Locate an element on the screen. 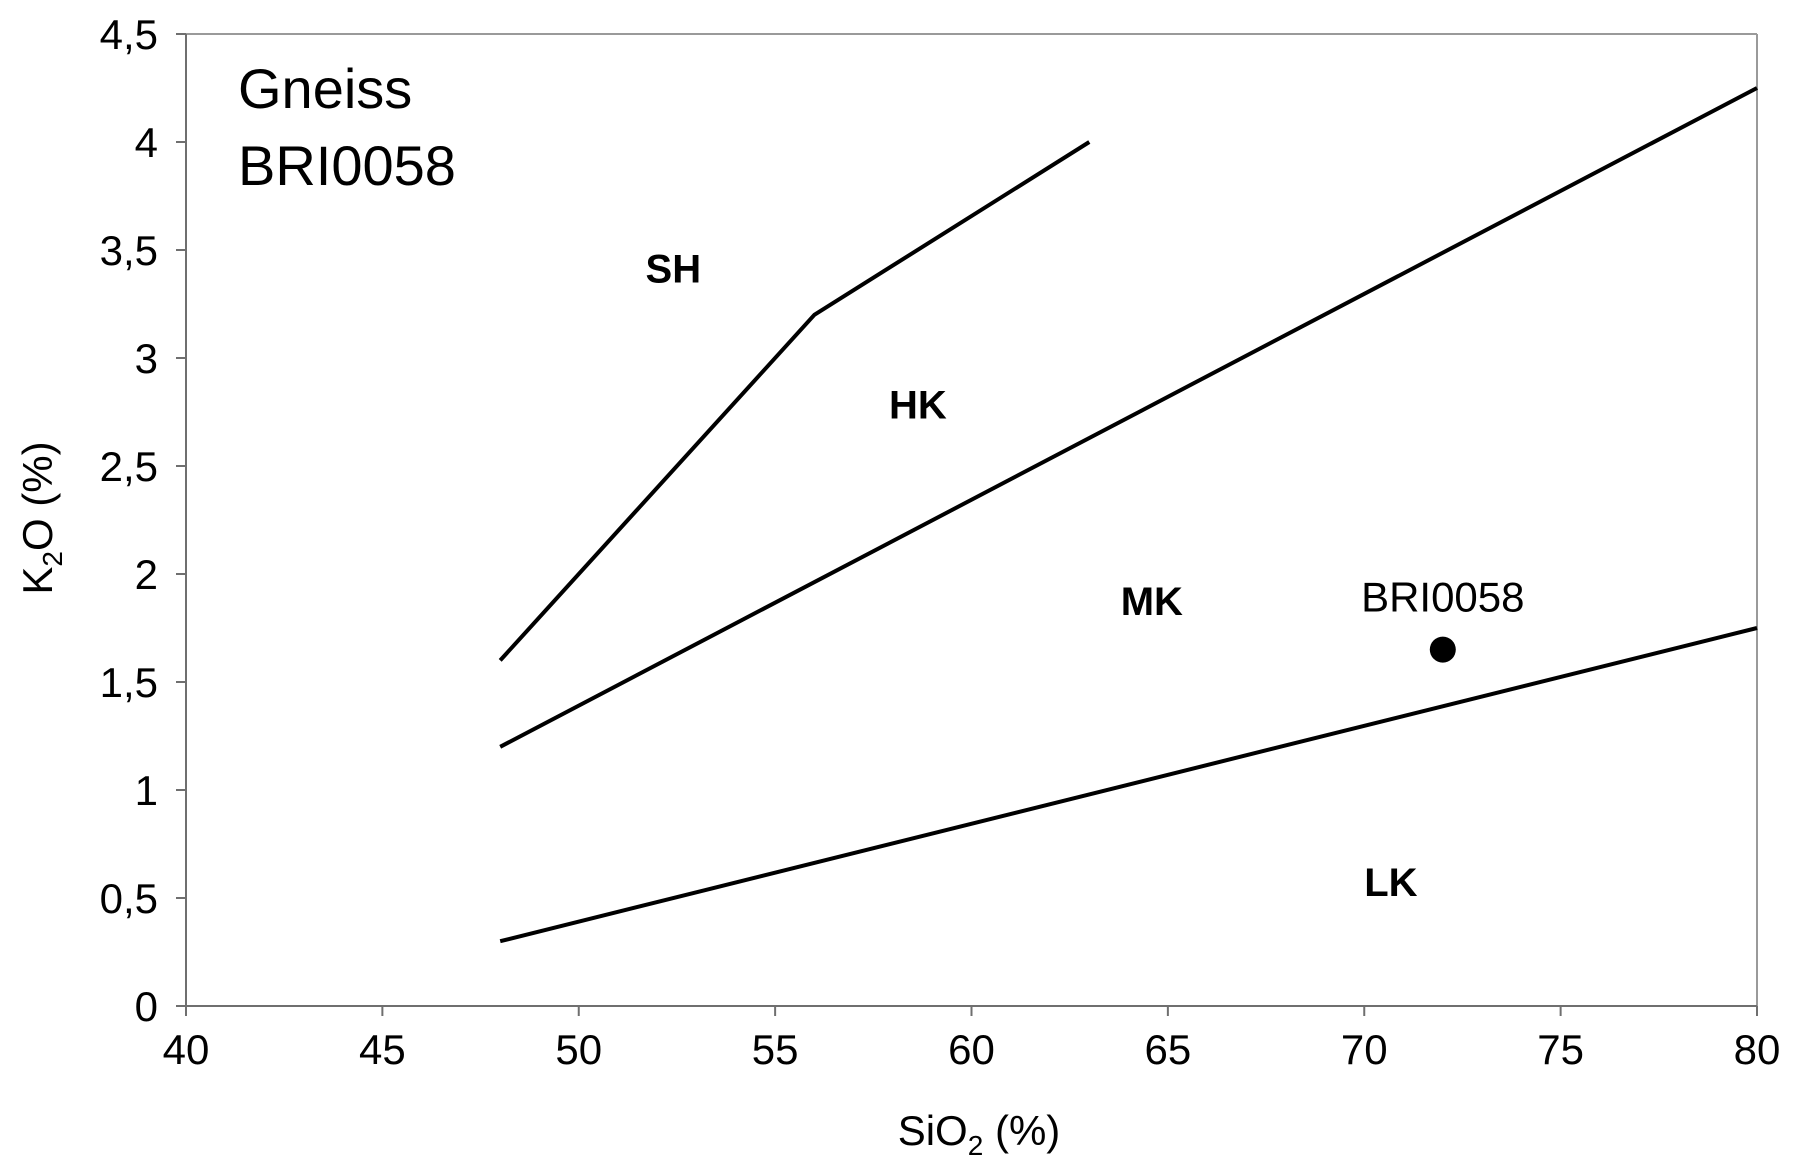 The image size is (1793, 1161). y-tick-label: 1 is located at coordinates (146, 790).